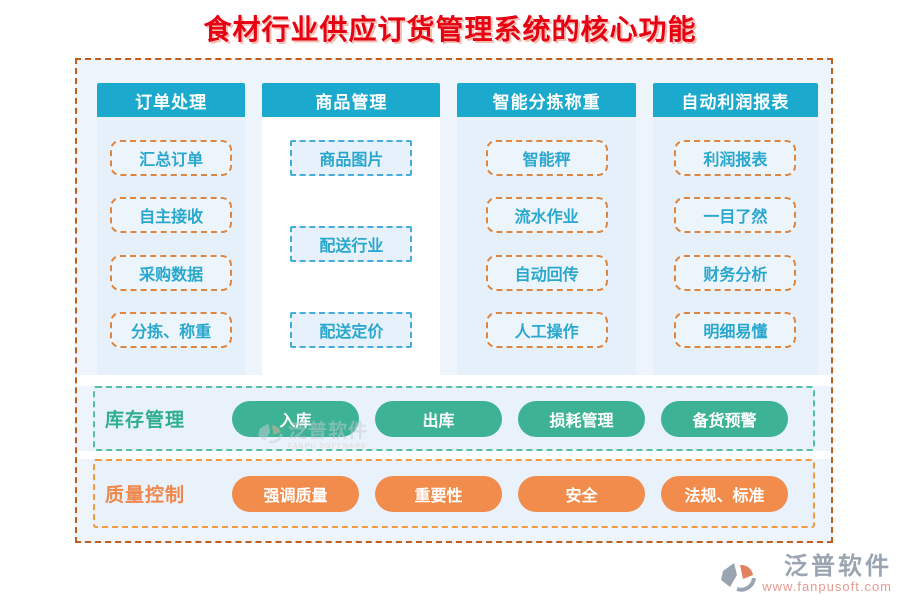 This screenshot has height=600, width=900. I want to click on feature-item: 流水作业, so click(546, 215).